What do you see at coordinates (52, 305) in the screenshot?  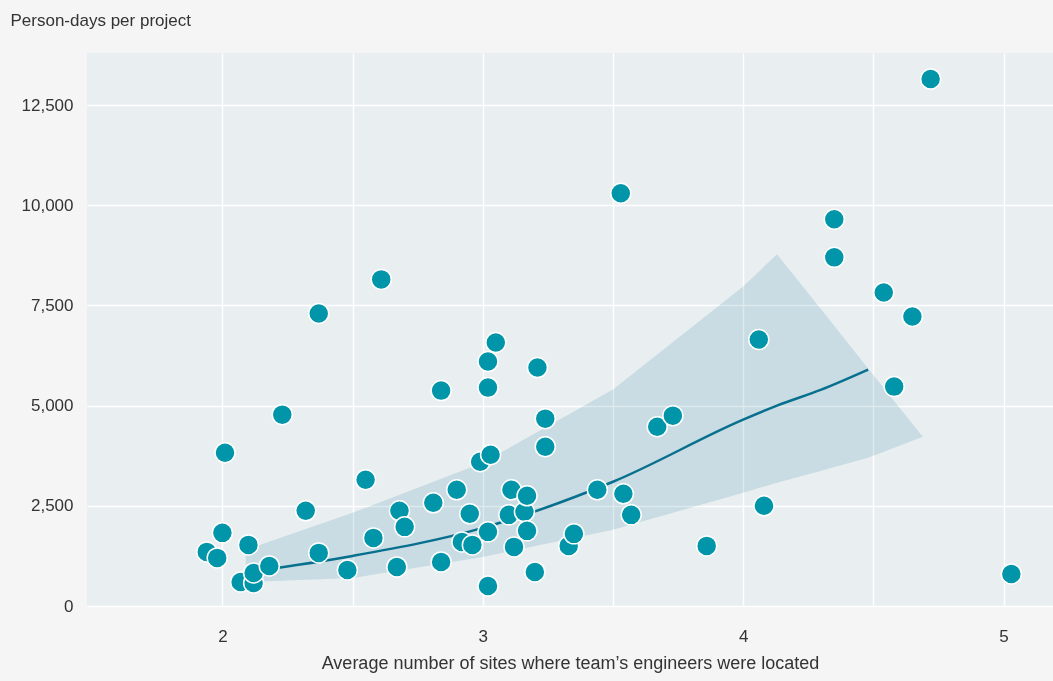 I see `y-tick-label: 7,500` at bounding box center [52, 305].